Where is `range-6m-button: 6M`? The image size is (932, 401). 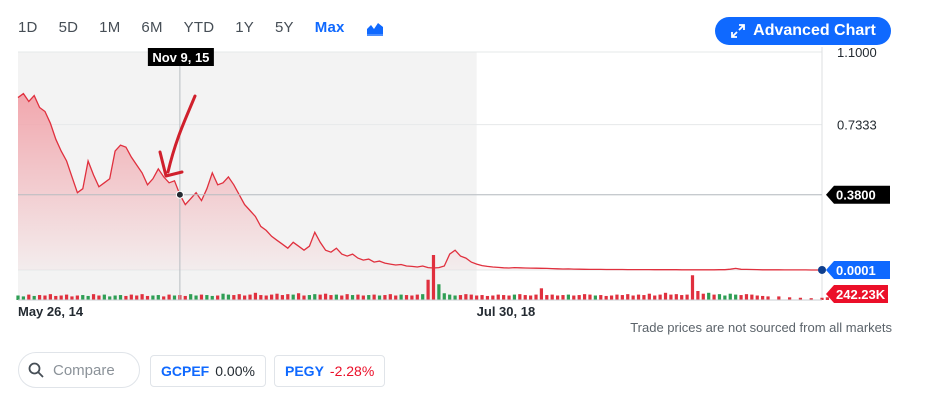
range-6m-button: 6M is located at coordinates (152, 27).